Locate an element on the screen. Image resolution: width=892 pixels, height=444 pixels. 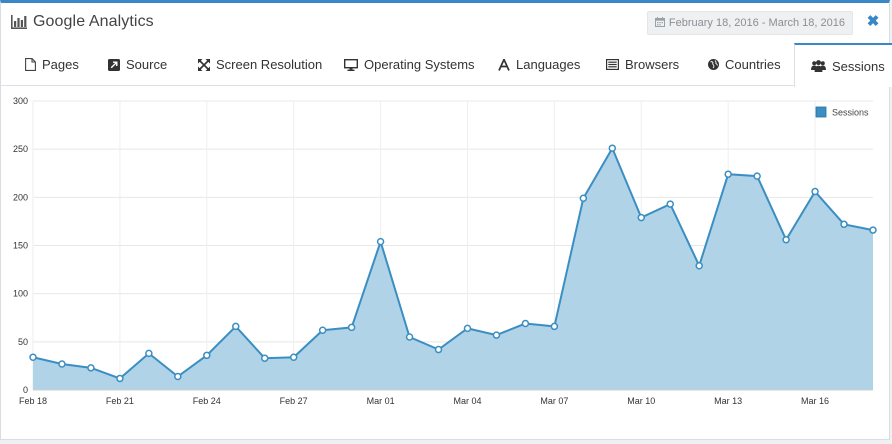
x-tick-label: Feb 24 is located at coordinates (207, 401).